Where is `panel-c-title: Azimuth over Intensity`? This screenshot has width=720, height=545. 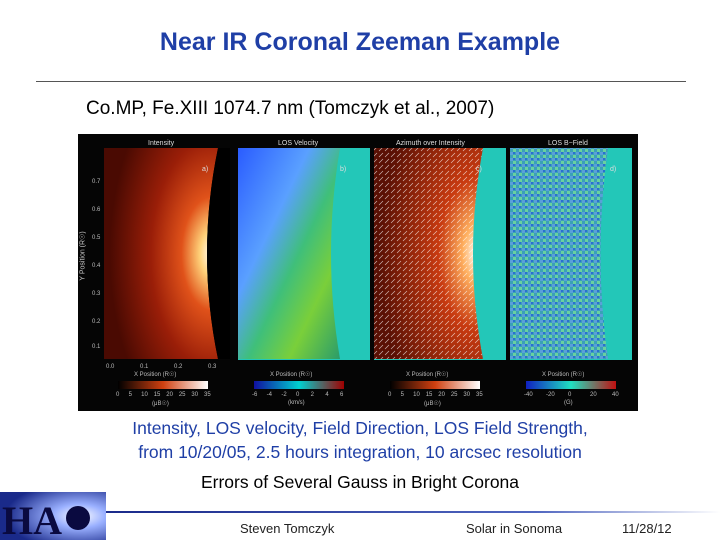 panel-c-title: Azimuth over Intensity is located at coordinates (430, 143).